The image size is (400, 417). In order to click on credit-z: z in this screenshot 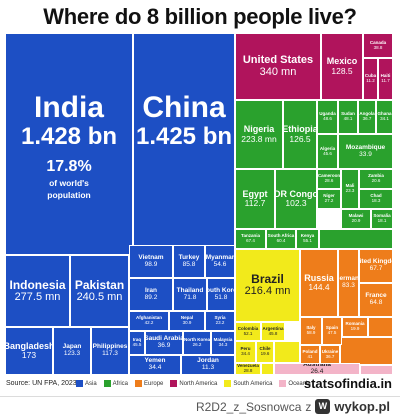, I will do `click(308, 406)`.